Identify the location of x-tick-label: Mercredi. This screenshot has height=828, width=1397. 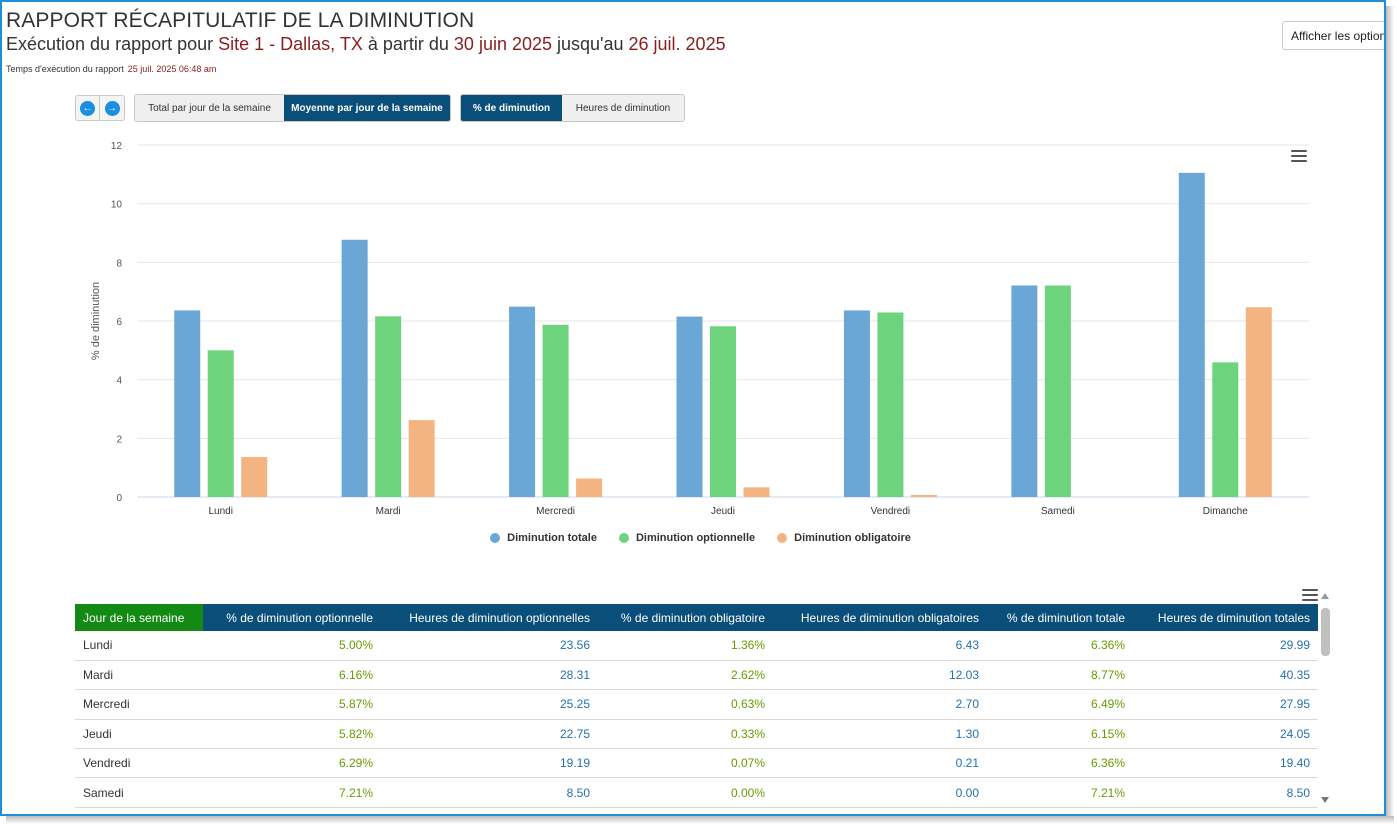
(555, 511).